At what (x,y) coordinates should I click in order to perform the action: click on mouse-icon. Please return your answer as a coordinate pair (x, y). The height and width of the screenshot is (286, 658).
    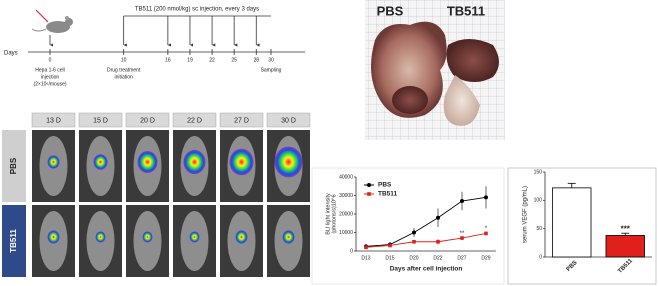
    Looking at the image, I should click on (52, 21).